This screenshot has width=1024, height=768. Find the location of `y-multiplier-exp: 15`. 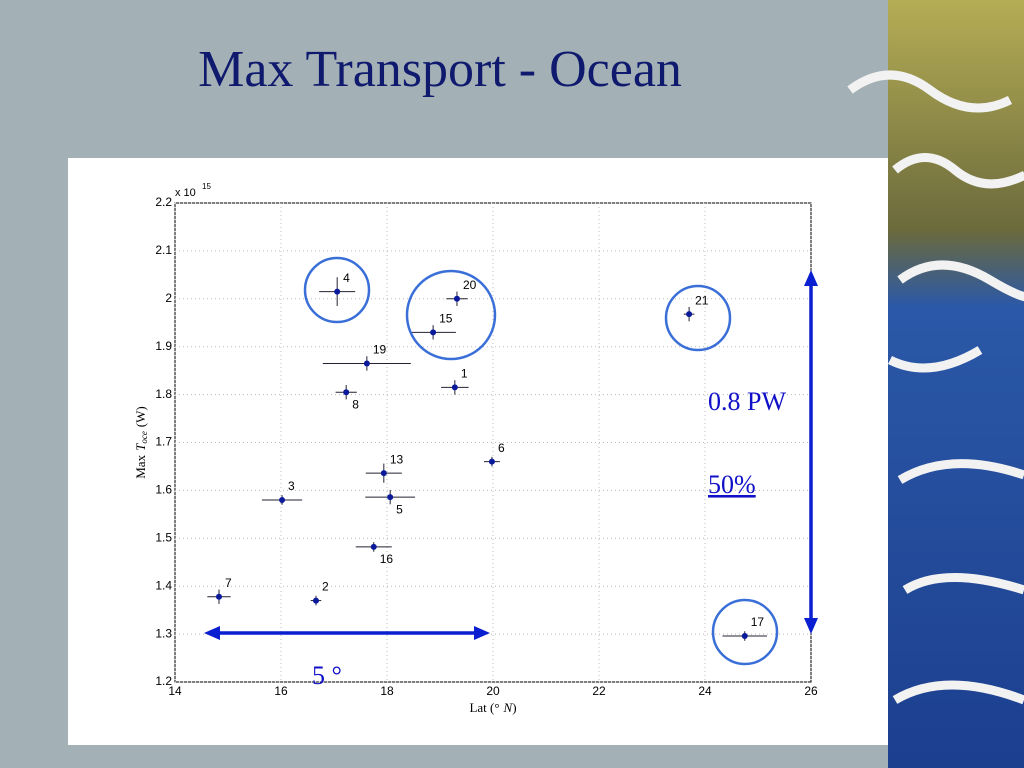

y-multiplier-exp: 15 is located at coordinates (206, 186).